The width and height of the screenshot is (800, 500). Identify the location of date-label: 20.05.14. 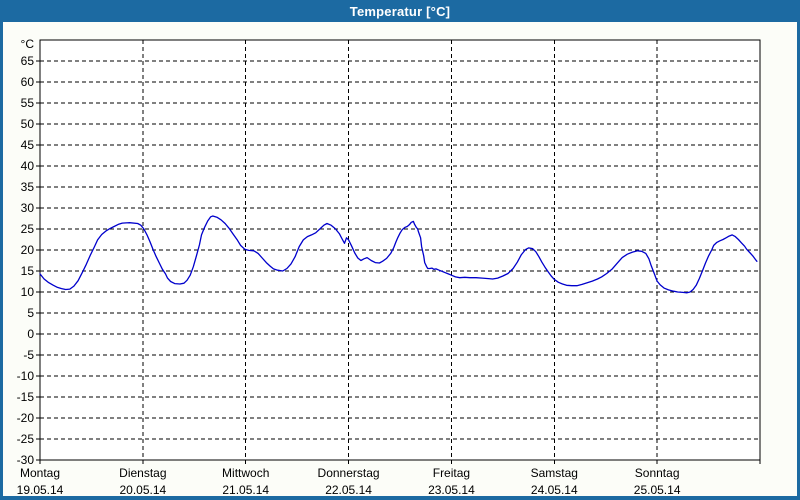
(142, 490).